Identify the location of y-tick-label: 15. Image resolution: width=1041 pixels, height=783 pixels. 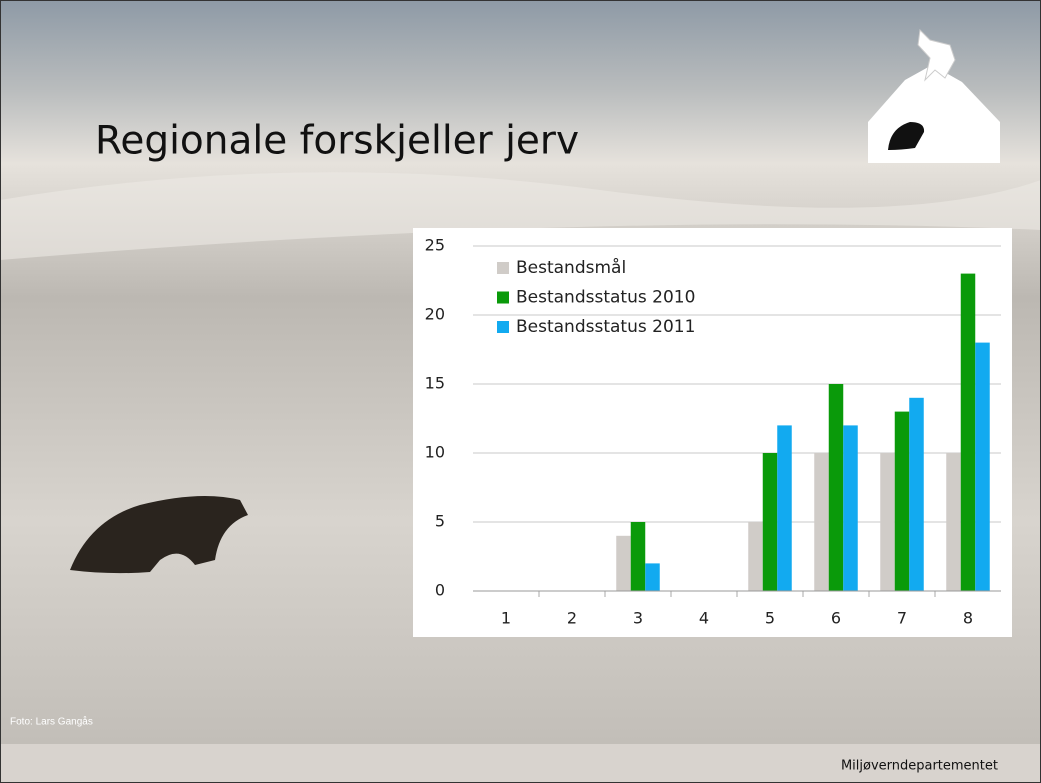
(435, 383).